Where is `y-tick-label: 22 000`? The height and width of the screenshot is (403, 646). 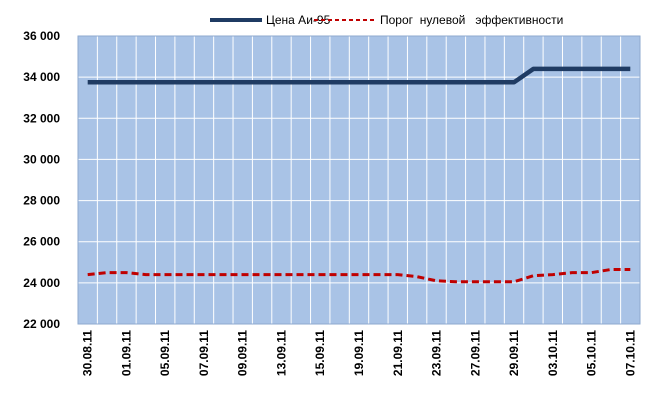 y-tick-label: 22 000 is located at coordinates (41, 324).